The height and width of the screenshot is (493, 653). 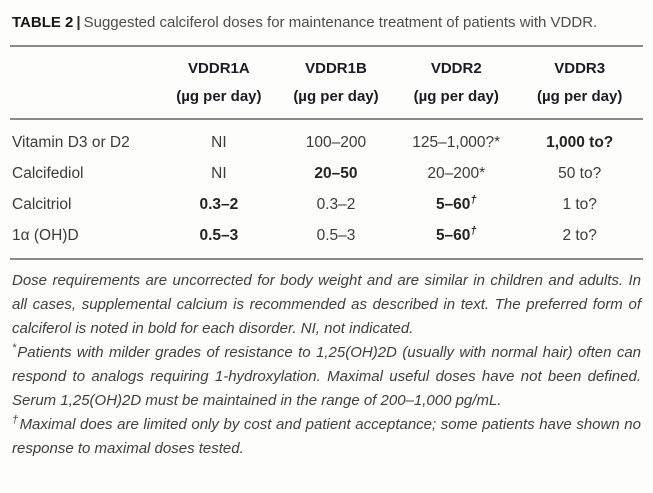 What do you see at coordinates (336, 82) in the screenshot?
I see `column-header-vddr1b: VDDR1B (µg per day)` at bounding box center [336, 82].